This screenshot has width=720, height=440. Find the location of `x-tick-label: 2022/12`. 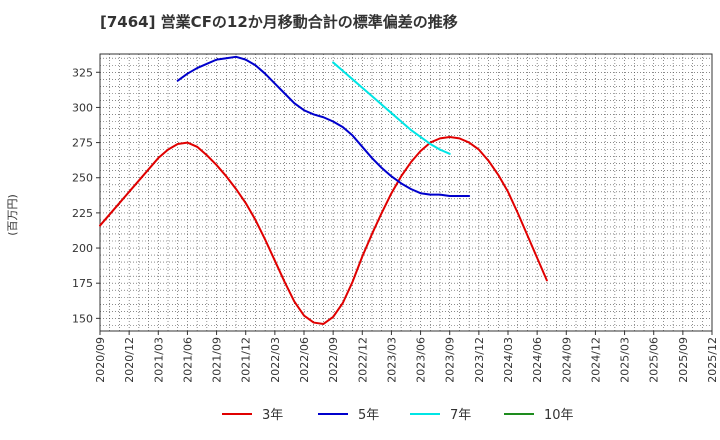

x-tick-label: 2022/12 is located at coordinates (362, 360).